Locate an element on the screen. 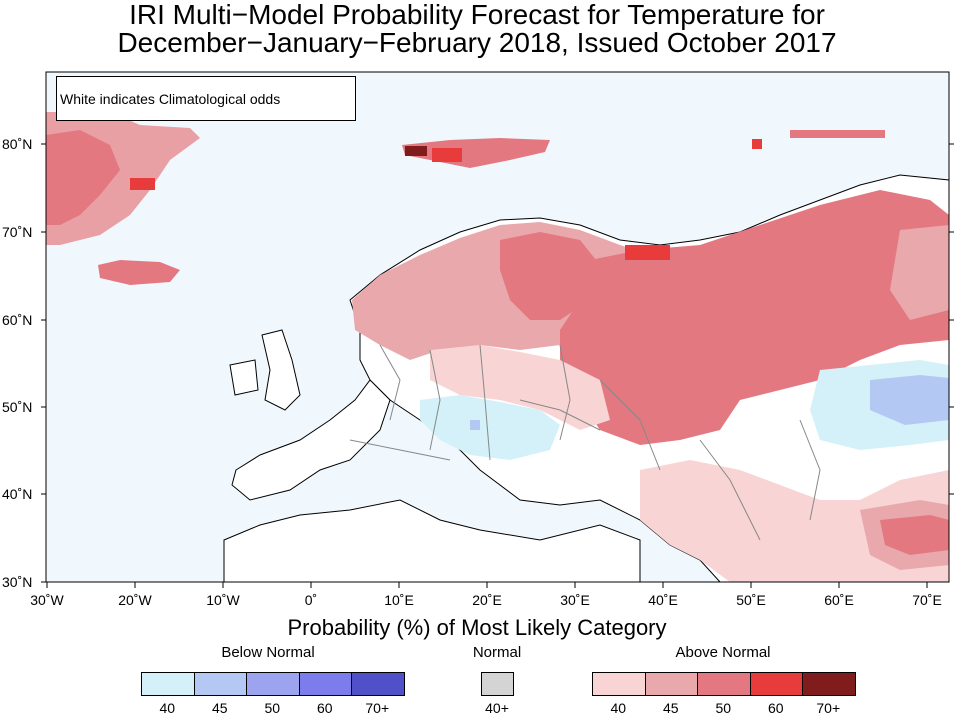  lat-label-70n: 70˚N is located at coordinates (17, 232).